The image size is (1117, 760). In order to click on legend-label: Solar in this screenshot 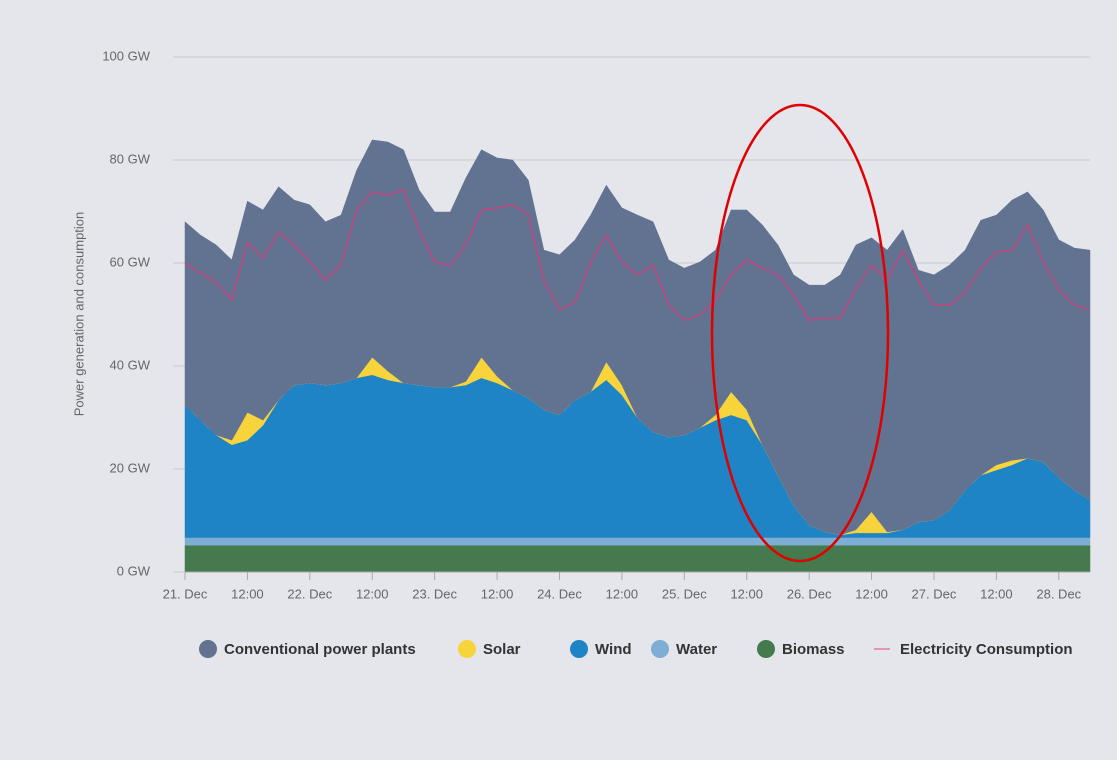, I will do `click(502, 649)`.